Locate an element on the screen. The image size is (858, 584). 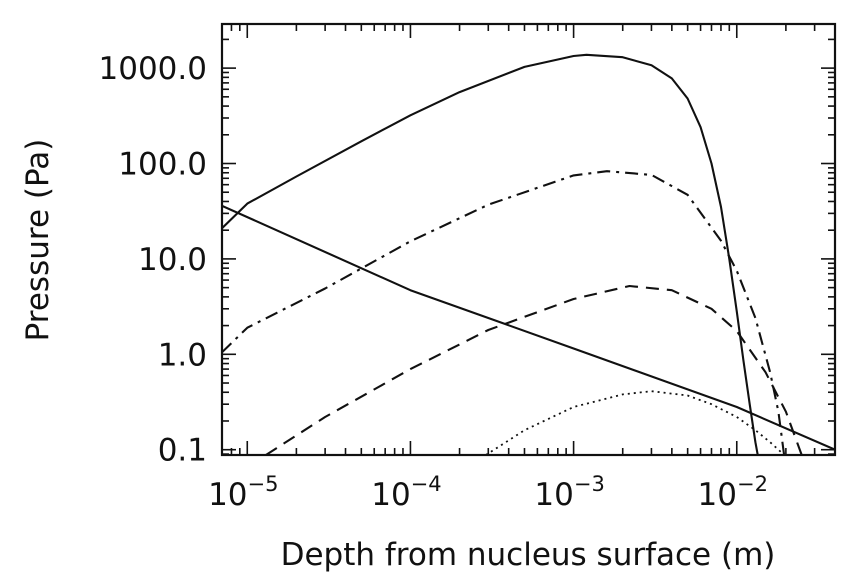
y-tick-label: 1.0 is located at coordinates (182, 355).